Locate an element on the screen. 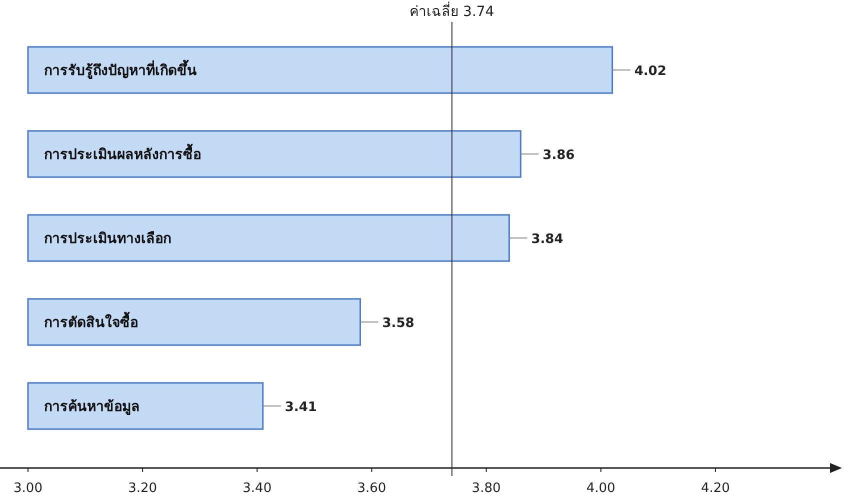 The width and height of the screenshot is (858, 500). data-label: 3.58 is located at coordinates (398, 323).